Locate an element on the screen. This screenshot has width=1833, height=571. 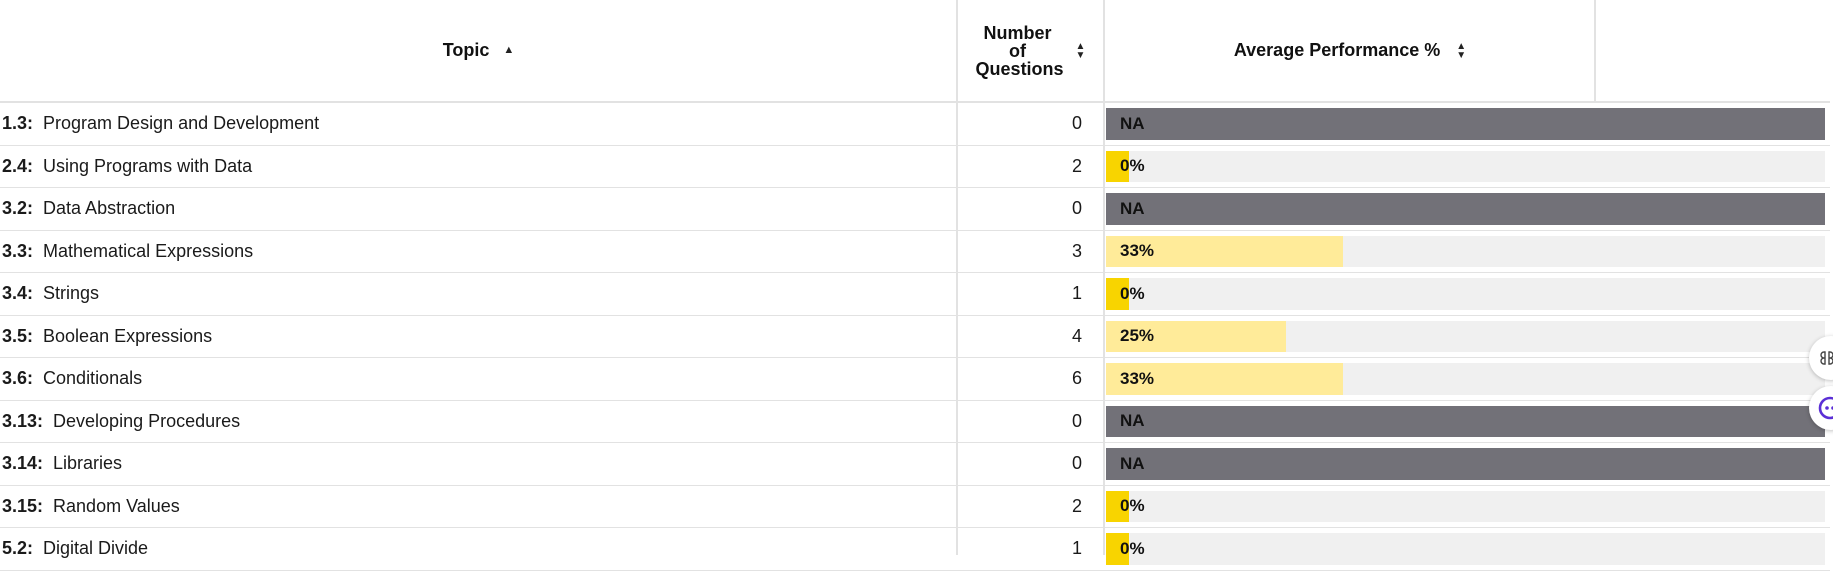
topic-name: Boolean Expressions is located at coordinates (128, 335).